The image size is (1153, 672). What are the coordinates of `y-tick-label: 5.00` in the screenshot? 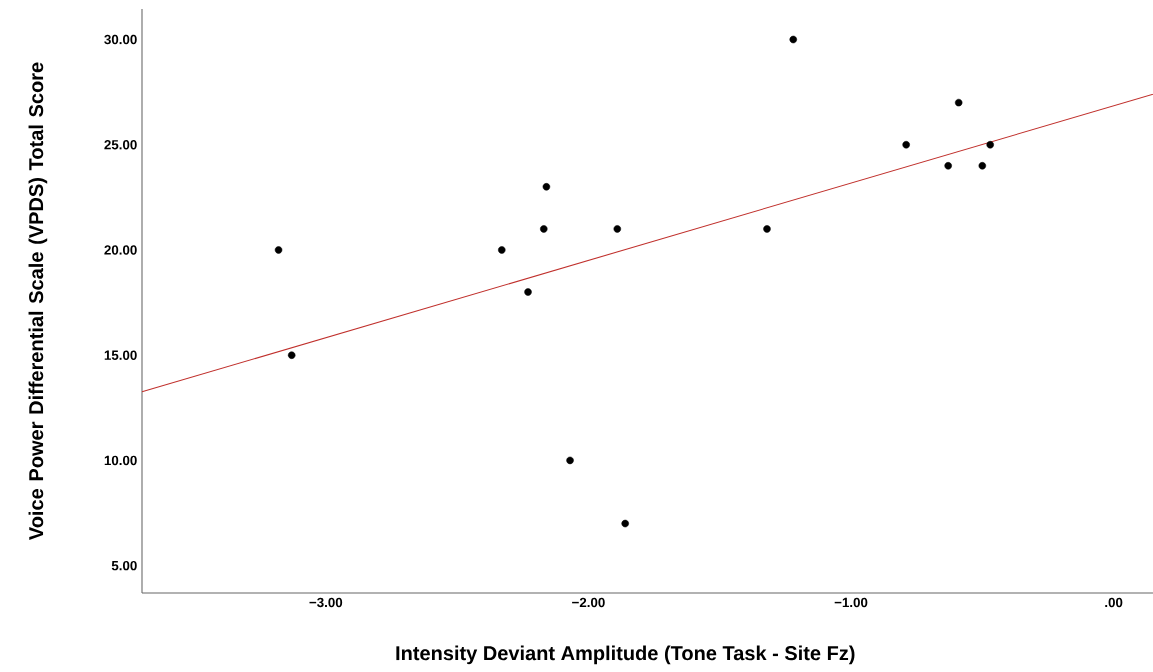 It's located at (124, 565).